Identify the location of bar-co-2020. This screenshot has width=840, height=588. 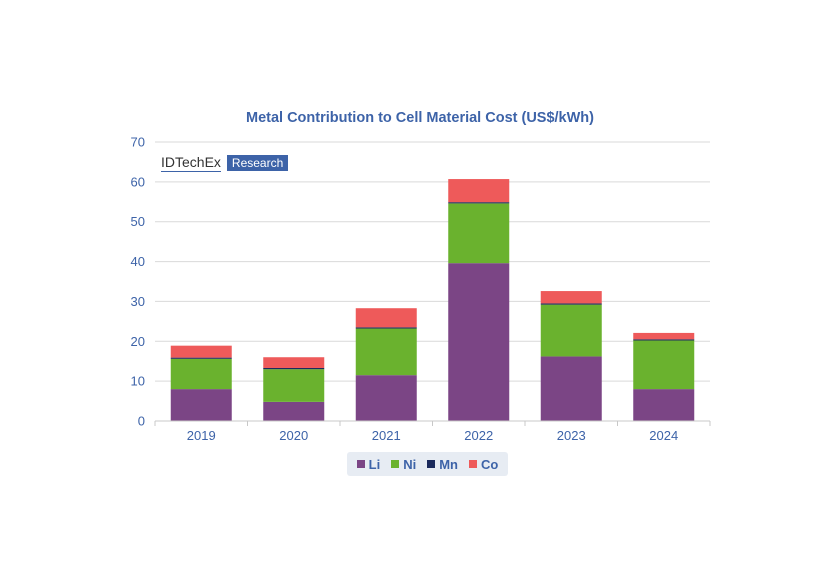
(294, 362).